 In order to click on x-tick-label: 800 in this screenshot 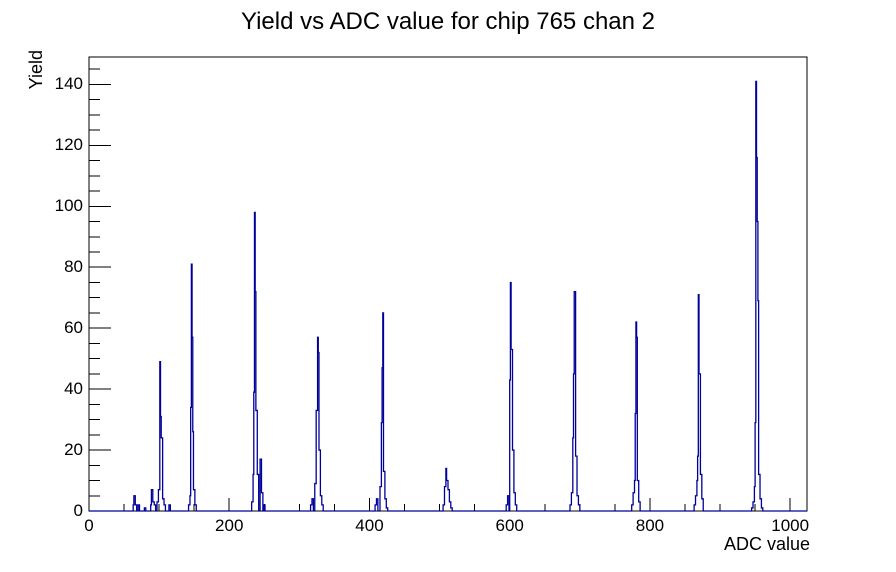, I will do `click(650, 525)`.